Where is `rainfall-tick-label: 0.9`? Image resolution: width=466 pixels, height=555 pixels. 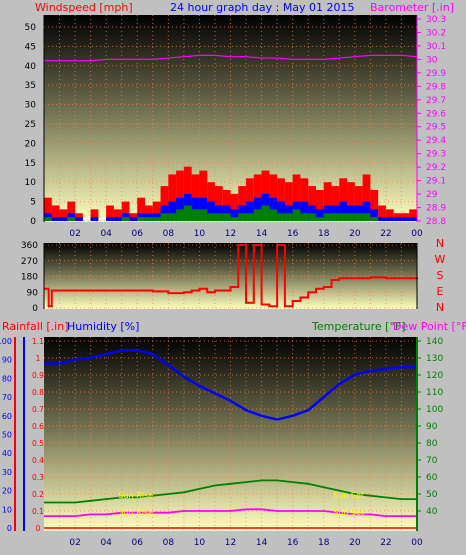
rainfall-tick-label: 0.9 is located at coordinates (38, 375).